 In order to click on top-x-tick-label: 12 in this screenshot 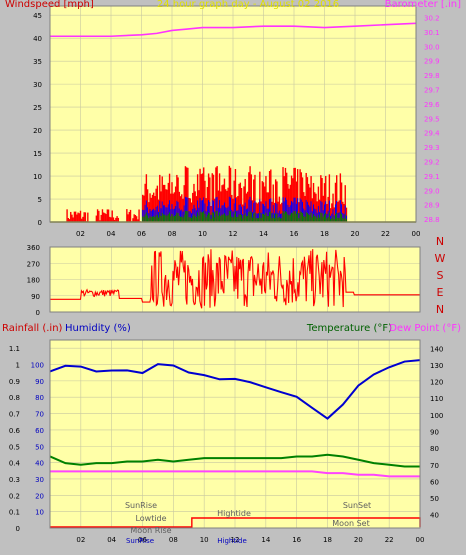, I will do `click(233, 234)`.